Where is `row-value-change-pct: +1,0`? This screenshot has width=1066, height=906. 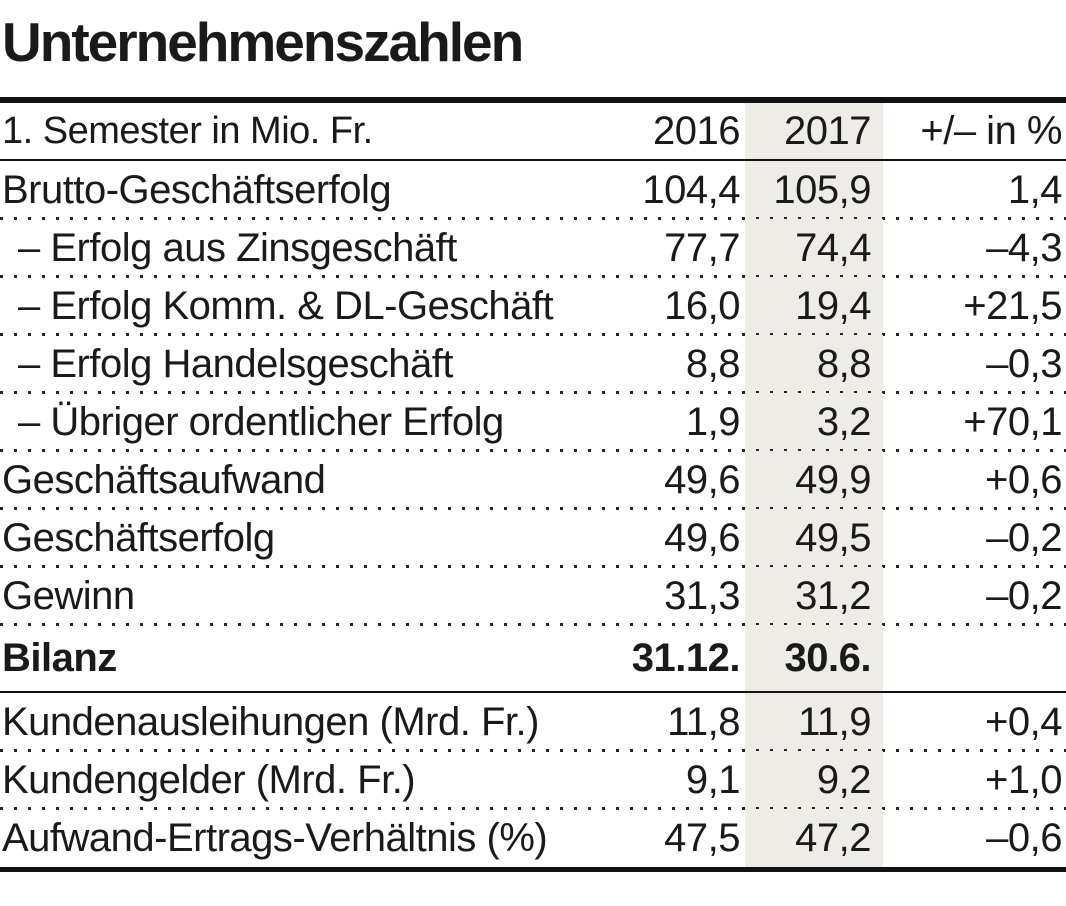 row-value-change-pct: +1,0 is located at coordinates (1023, 779).